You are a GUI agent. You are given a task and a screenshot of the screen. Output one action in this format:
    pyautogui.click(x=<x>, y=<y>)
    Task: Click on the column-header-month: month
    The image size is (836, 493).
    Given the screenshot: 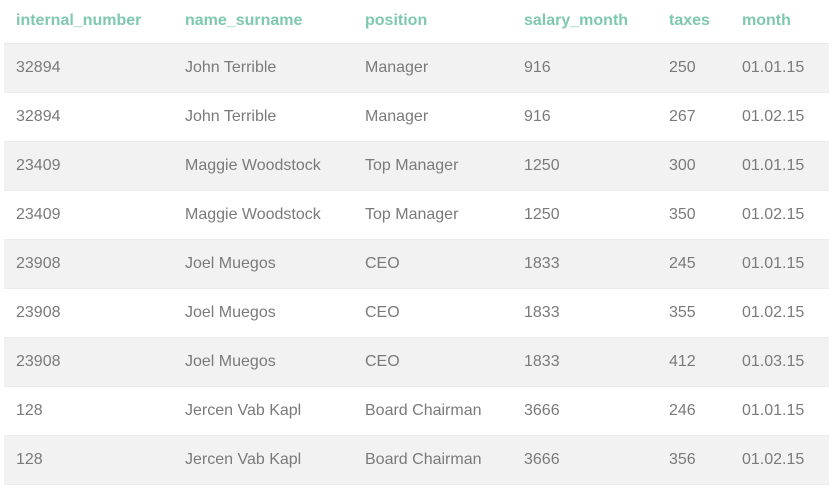 What is the action you would take?
    pyautogui.click(x=779, y=22)
    